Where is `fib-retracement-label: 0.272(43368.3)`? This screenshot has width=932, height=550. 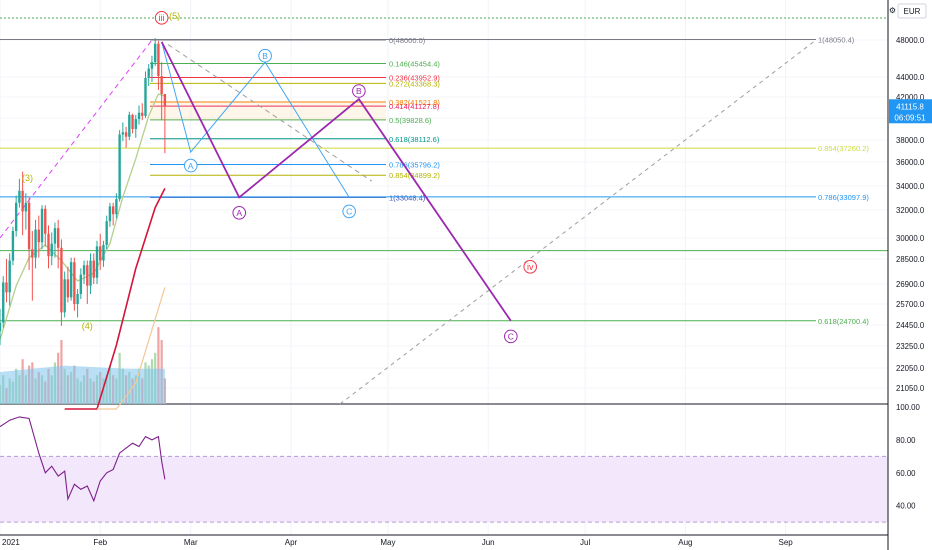
fib-retracement-label: 0.272(43368.3) is located at coordinates (414, 83).